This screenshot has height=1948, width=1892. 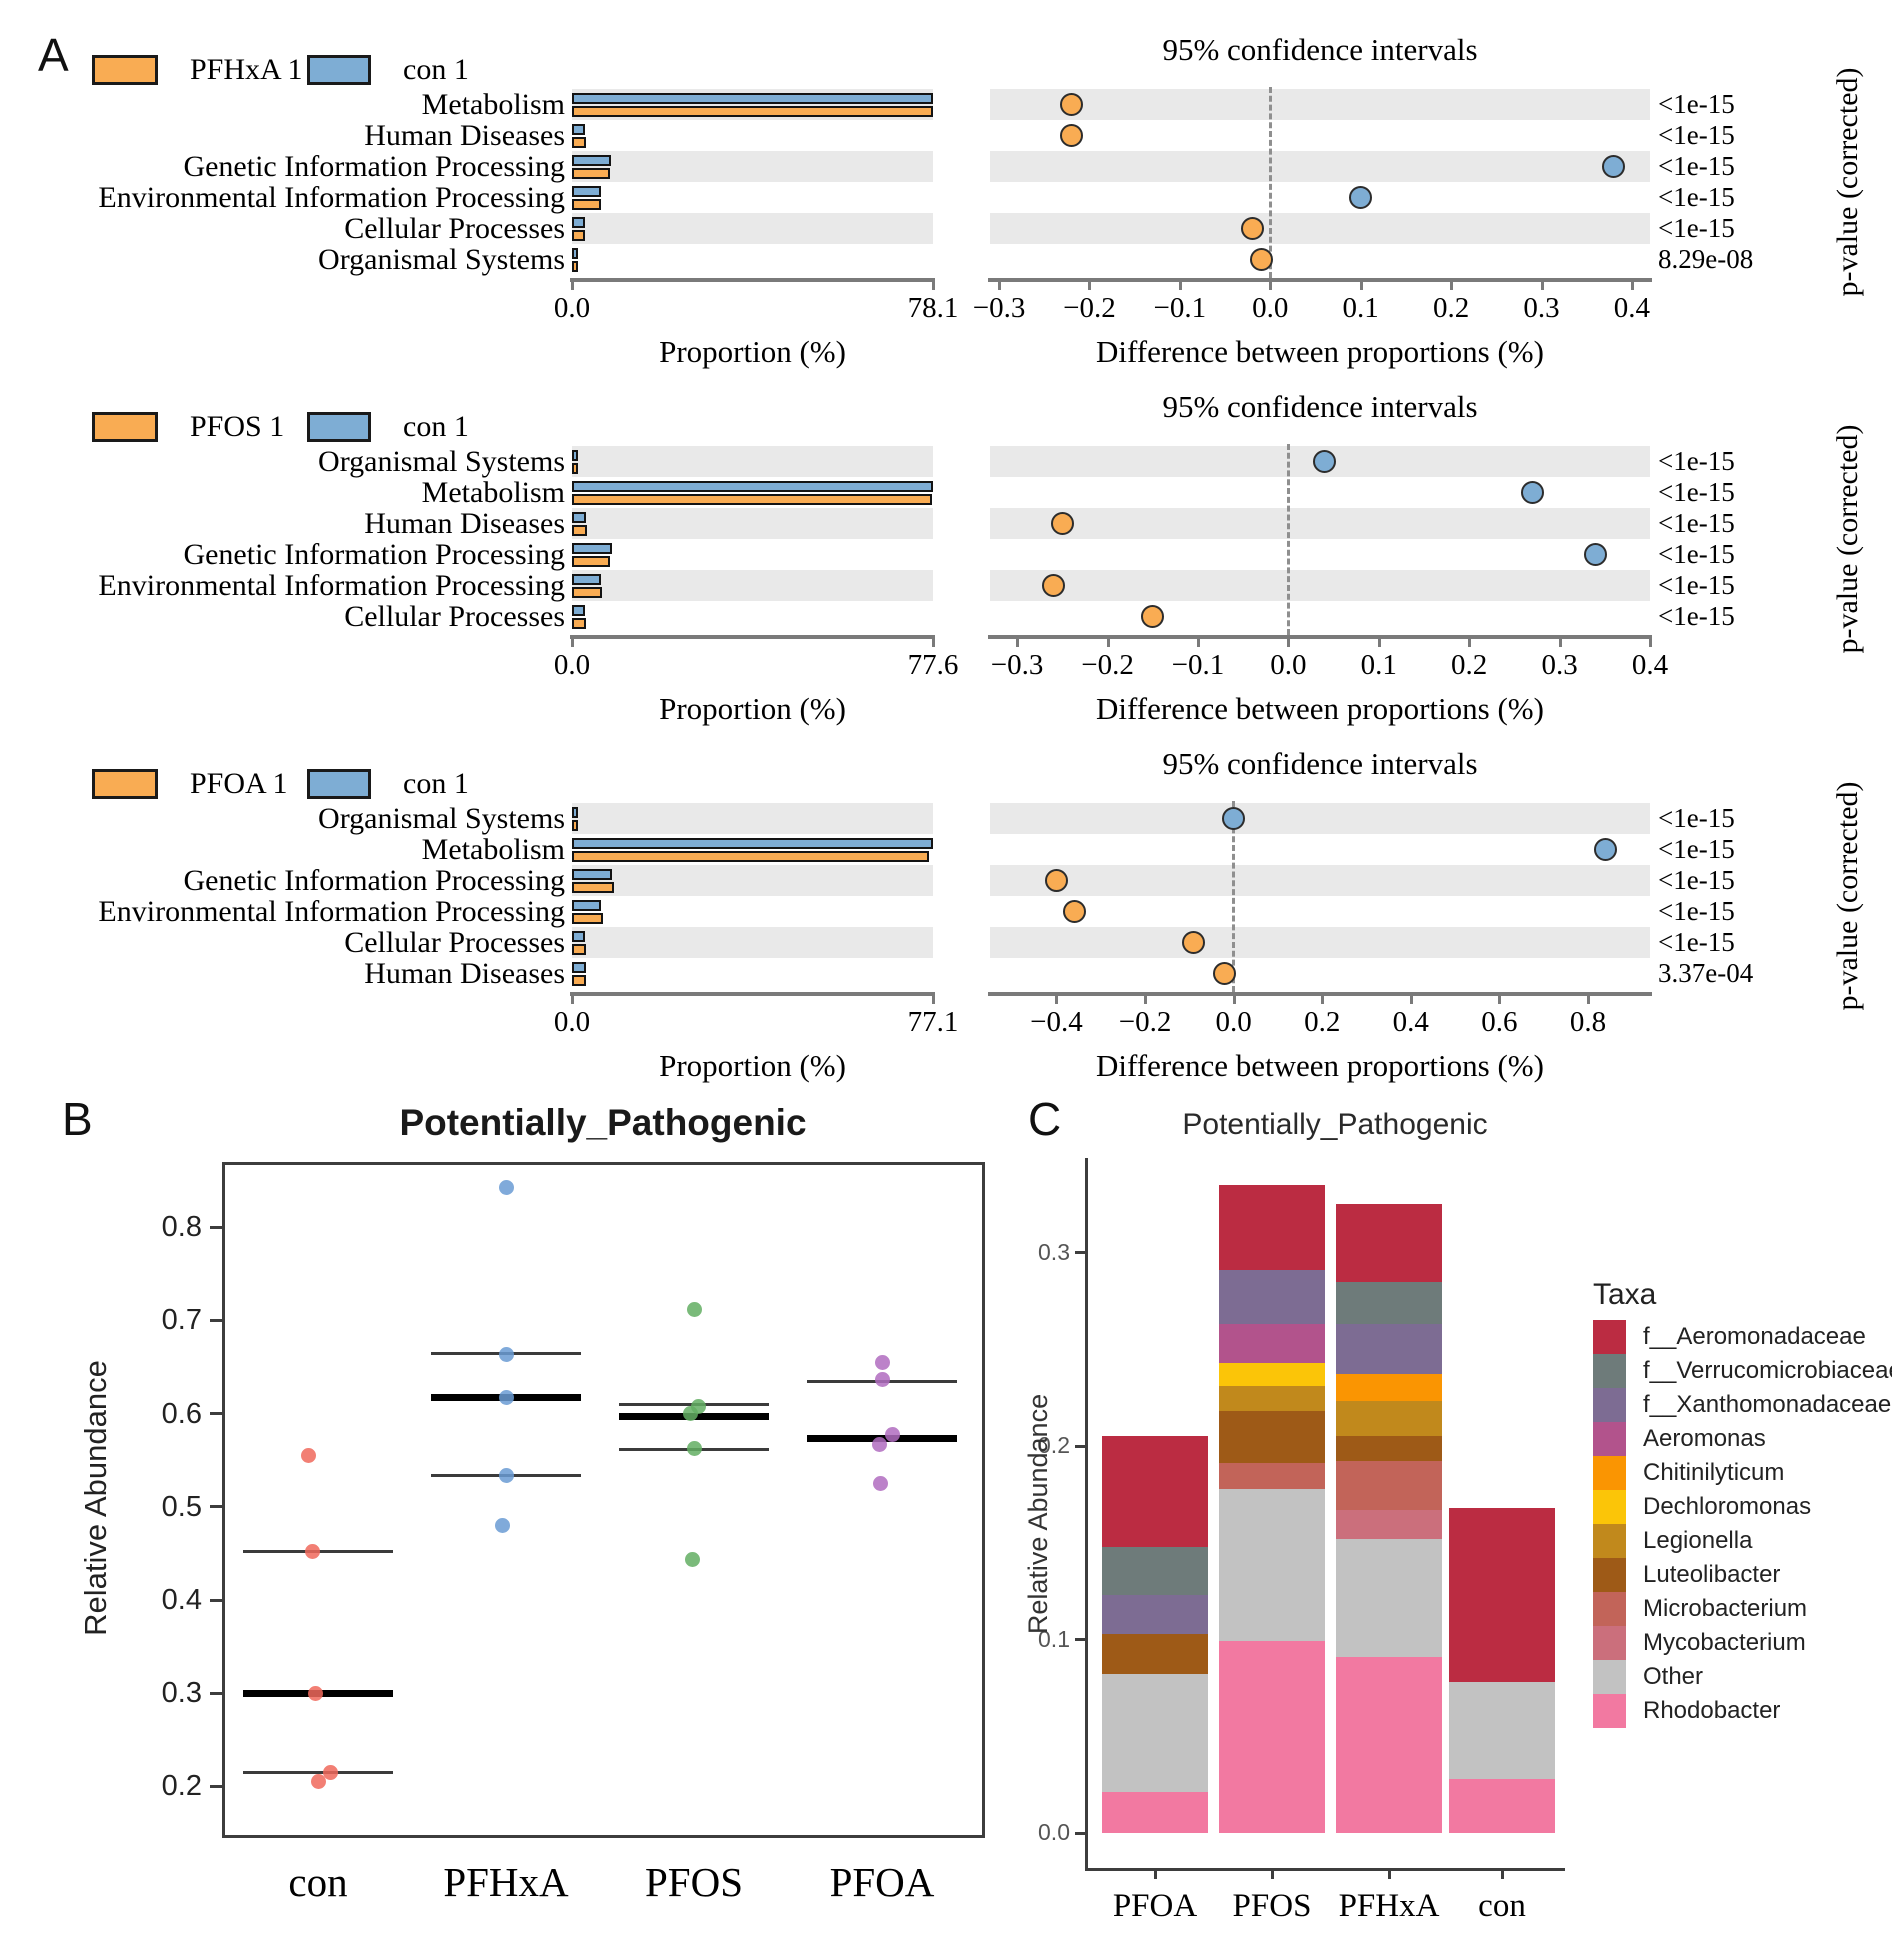 I want to click on diff-axis-line, so click(x=1320, y=637).